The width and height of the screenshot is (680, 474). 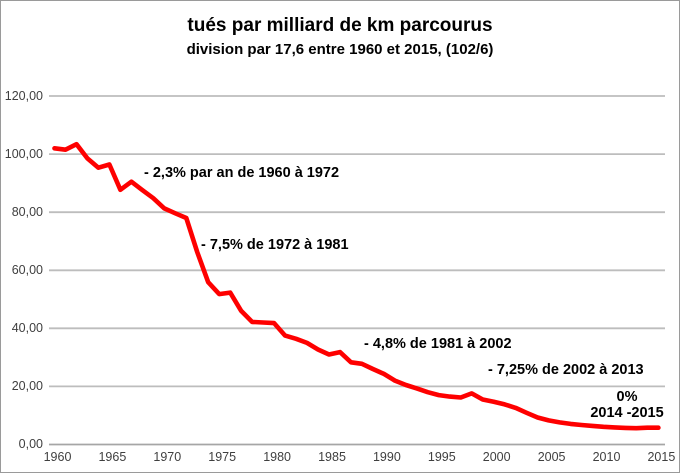 What do you see at coordinates (606, 457) in the screenshot?
I see `x-tick-label: 2010` at bounding box center [606, 457].